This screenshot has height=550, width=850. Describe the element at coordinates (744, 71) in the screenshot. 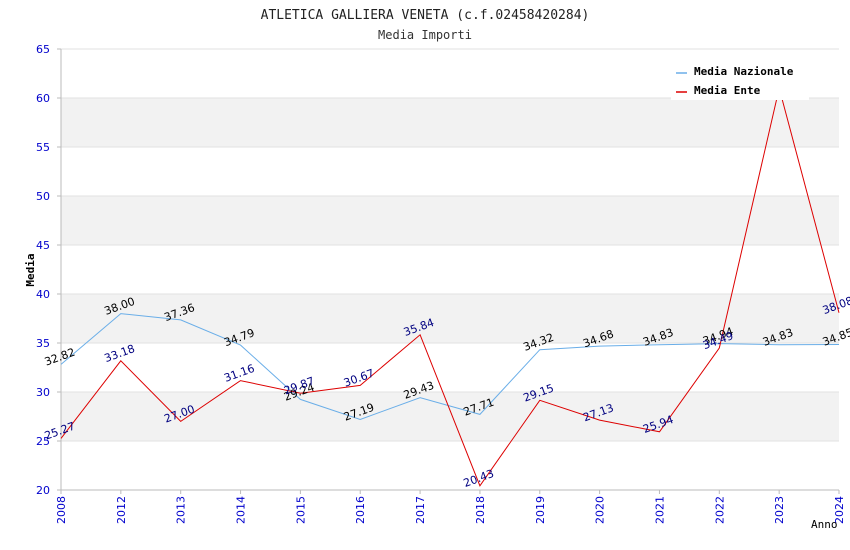

I see `legend-label-media-nazionale: Media Nazionale` at that location.